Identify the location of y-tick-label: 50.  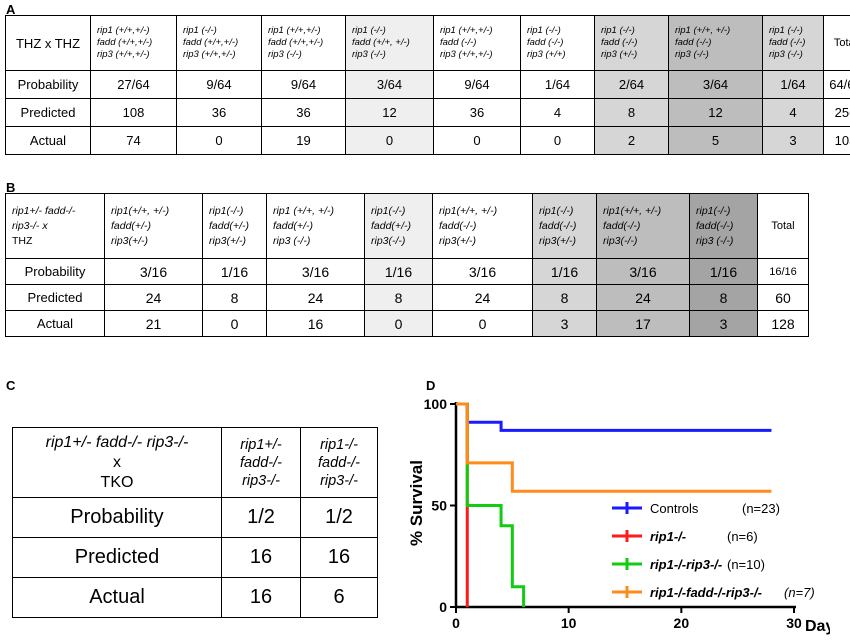
(439, 506).